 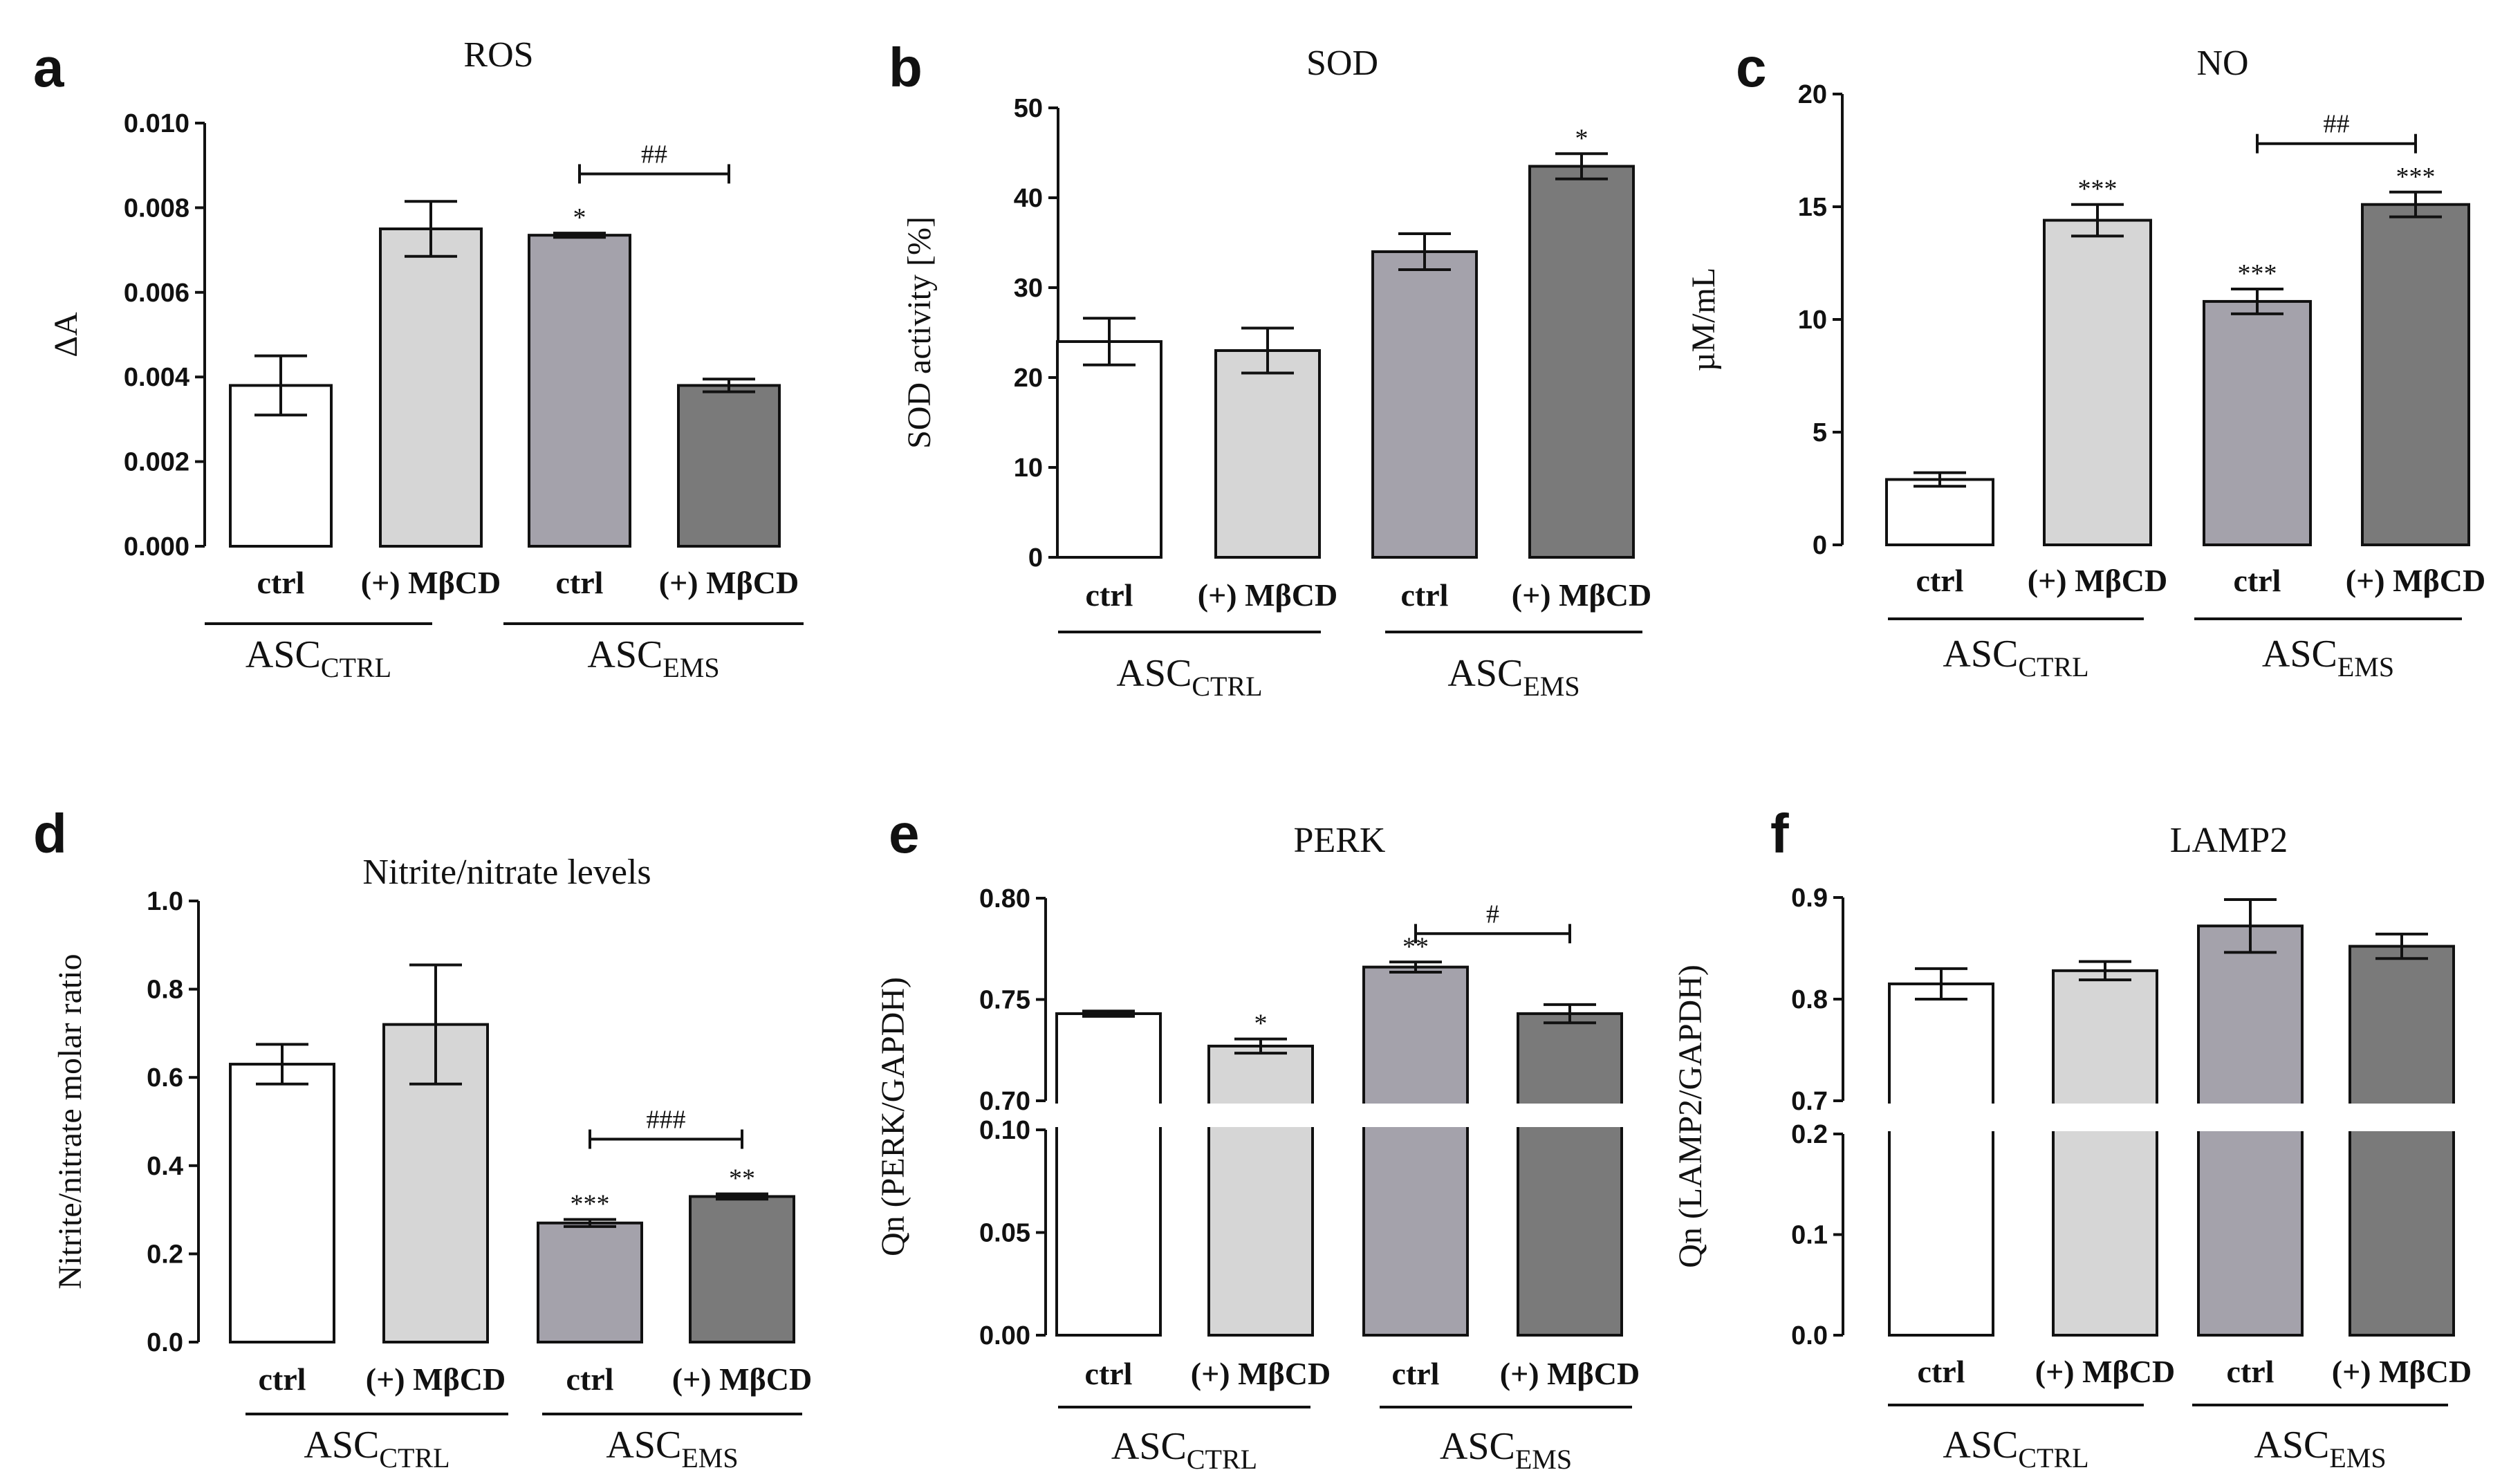 I want to click on y-axis-label: SOD activity [%], so click(x=919, y=332).